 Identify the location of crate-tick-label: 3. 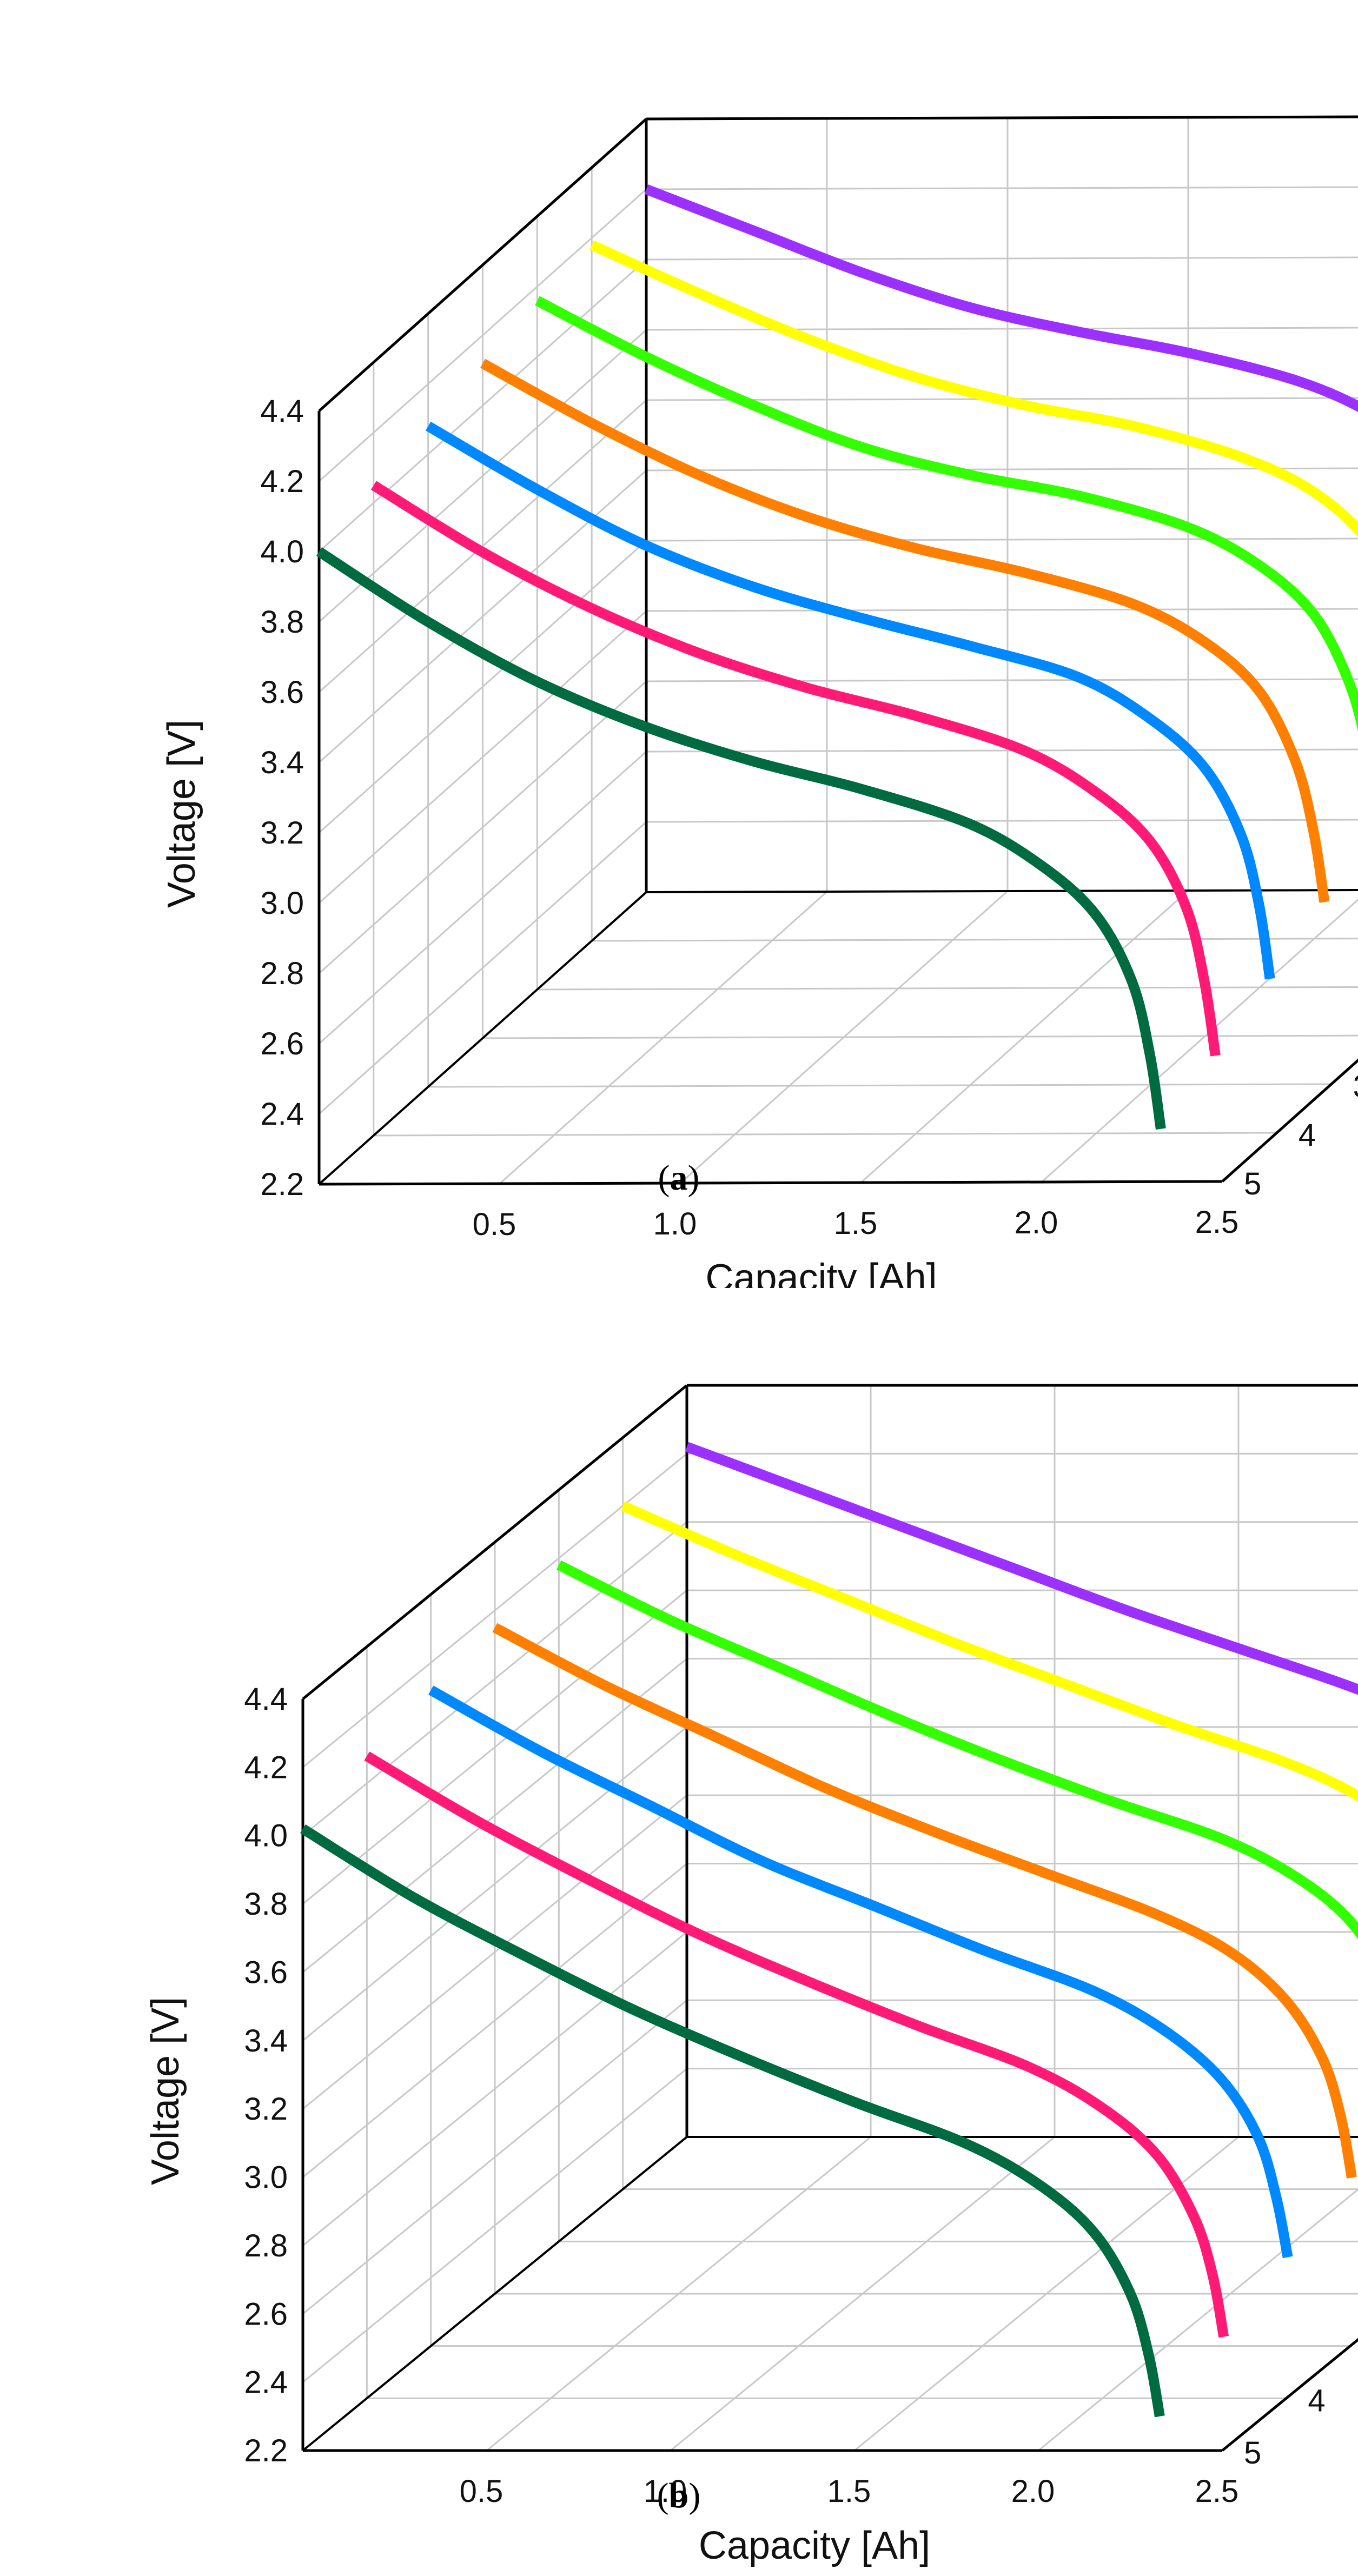
(1355, 1086).